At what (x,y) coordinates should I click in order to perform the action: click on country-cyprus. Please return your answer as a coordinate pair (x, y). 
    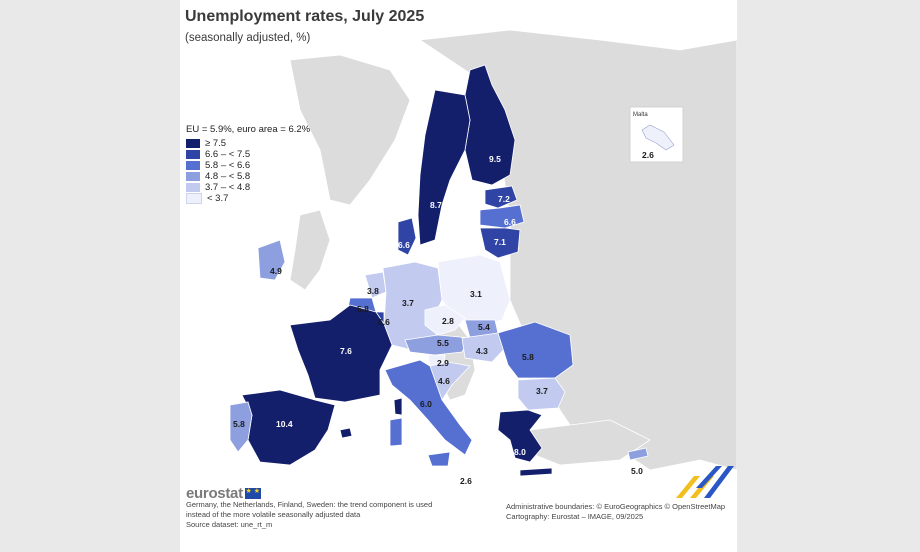
    Looking at the image, I should click on (638, 454).